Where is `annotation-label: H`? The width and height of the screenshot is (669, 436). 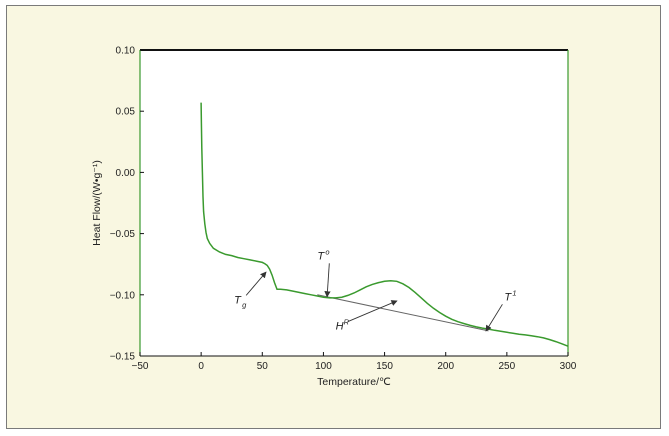 annotation-label: H is located at coordinates (340, 327).